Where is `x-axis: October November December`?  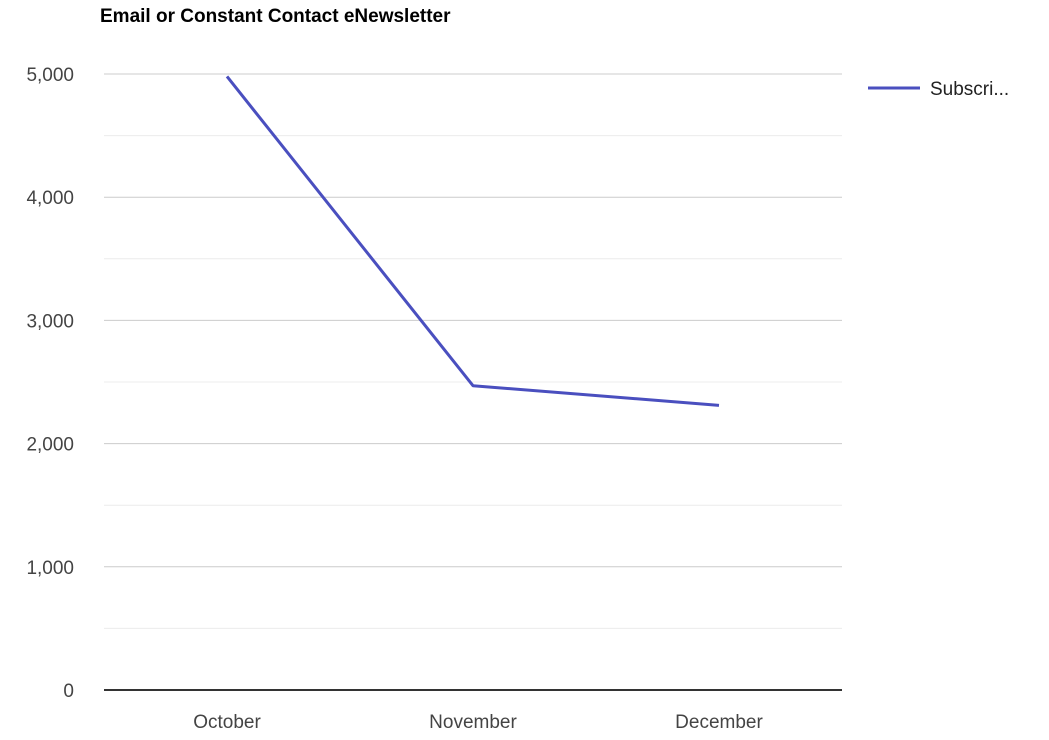 x-axis: October November December is located at coordinates (473, 711).